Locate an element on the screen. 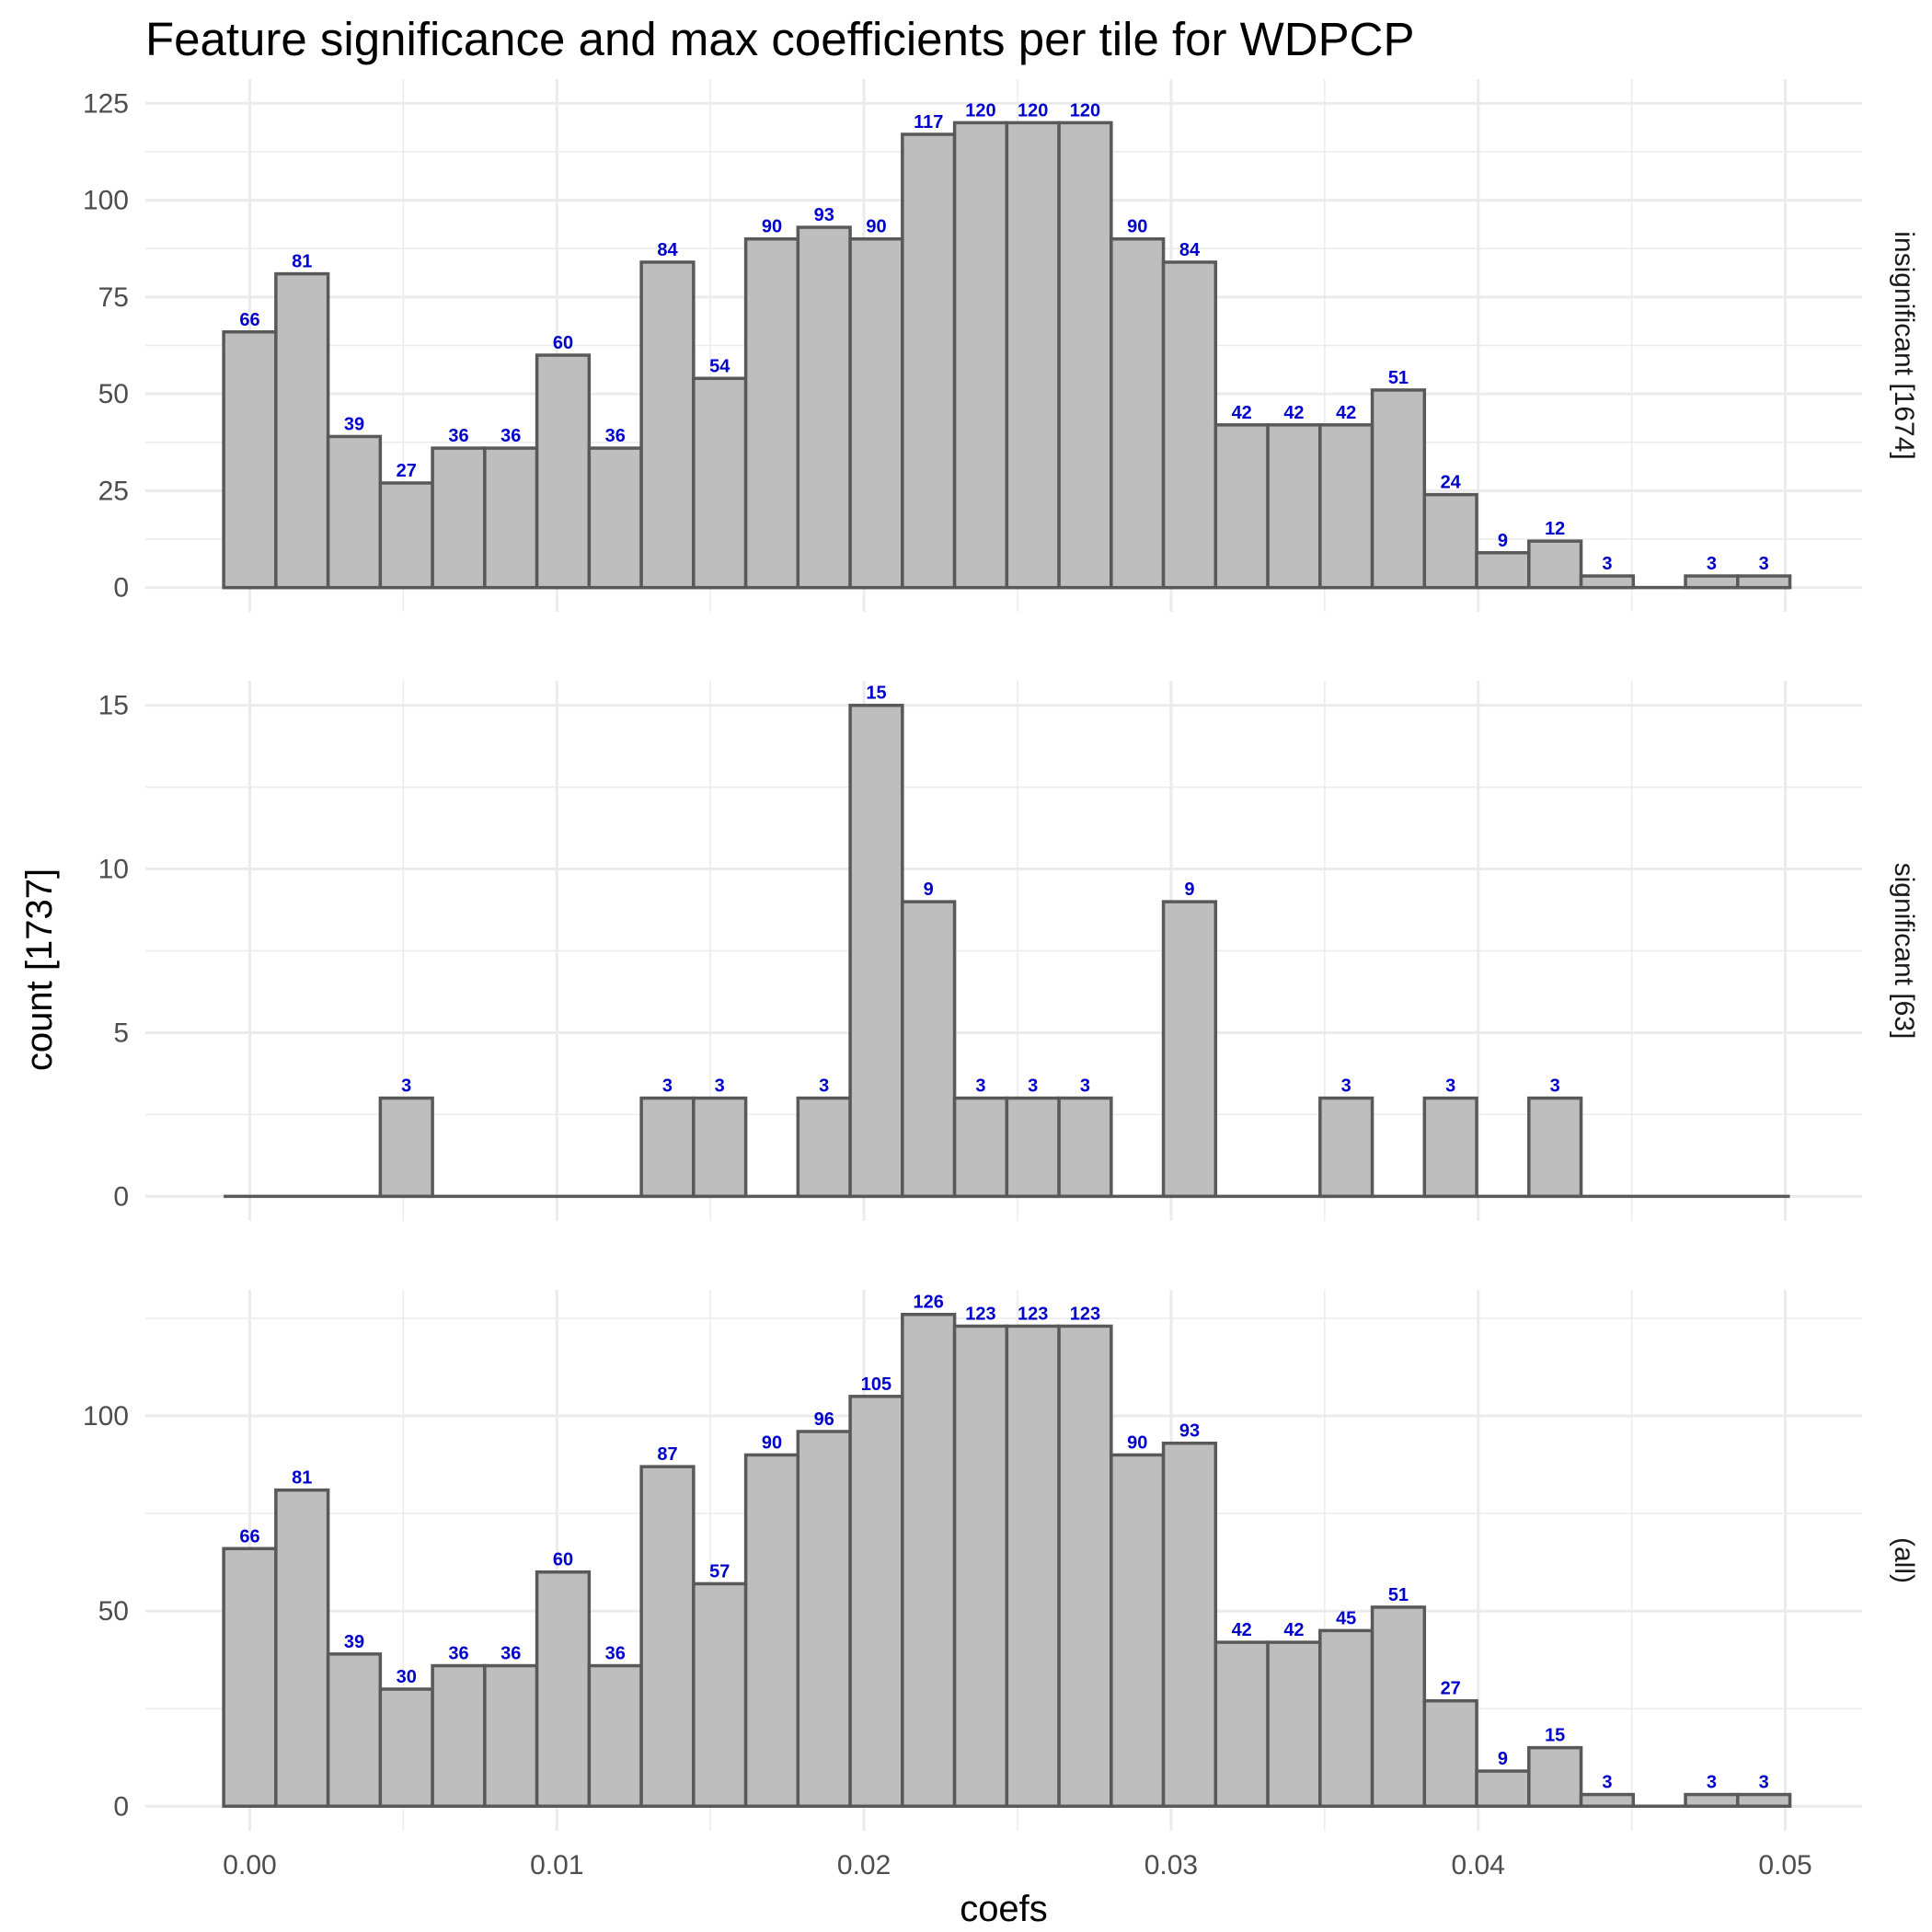  bar-count-label: 84 is located at coordinates (1190, 250).